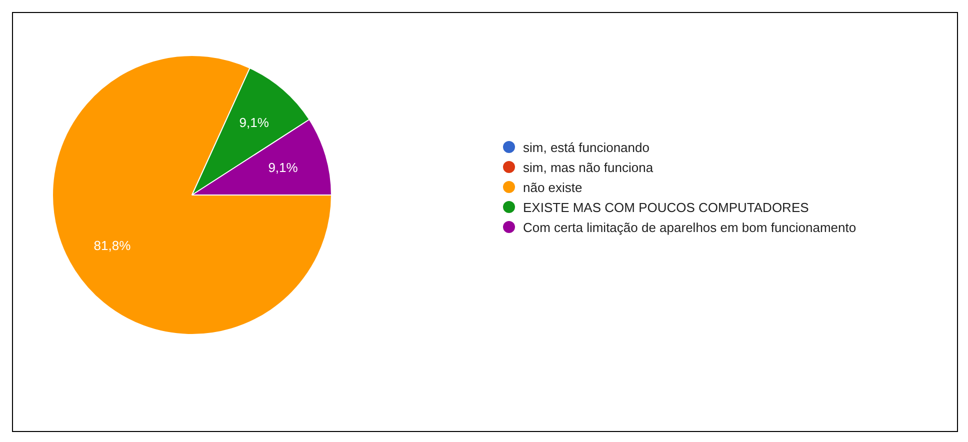 The height and width of the screenshot is (442, 968). I want to click on legend-label: sim, está funcionando, so click(586, 147).